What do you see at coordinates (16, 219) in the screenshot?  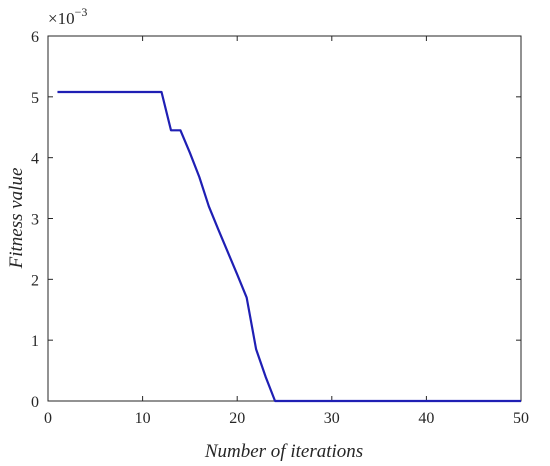 I see `y-axis-title: Fitness value` at bounding box center [16, 219].